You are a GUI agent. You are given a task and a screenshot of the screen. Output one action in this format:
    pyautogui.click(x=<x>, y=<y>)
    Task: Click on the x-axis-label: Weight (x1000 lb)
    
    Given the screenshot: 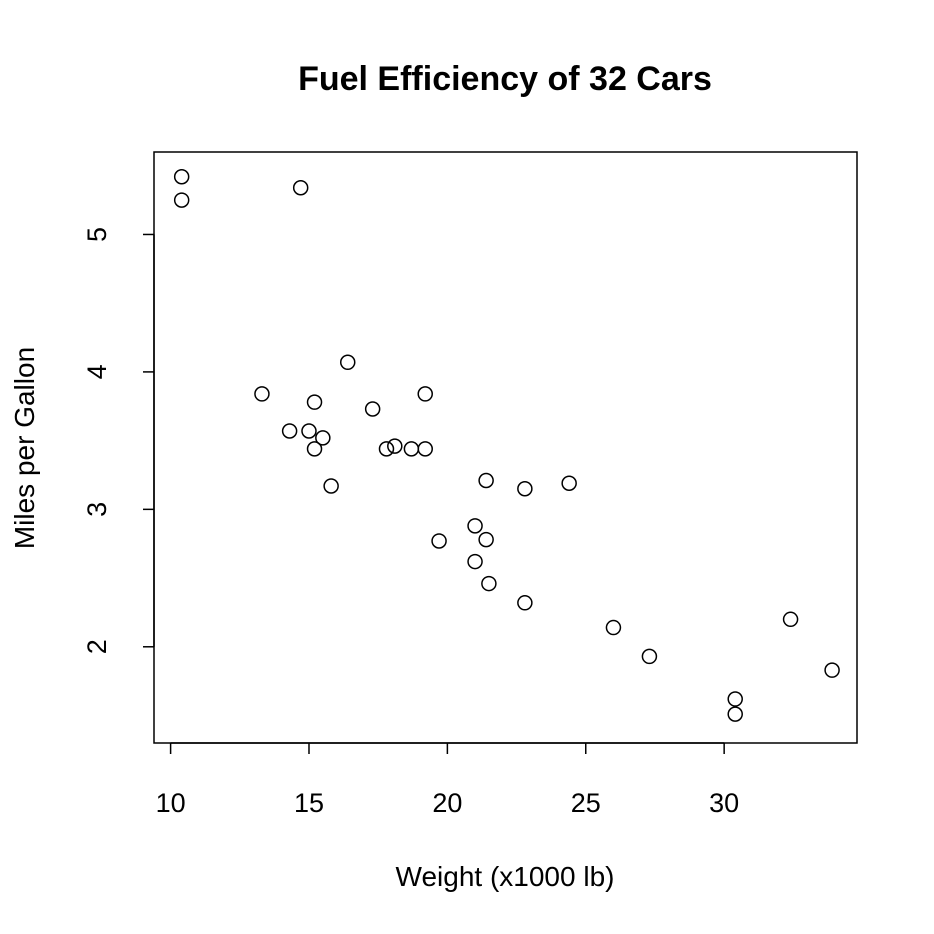 What is the action you would take?
    pyautogui.click(x=505, y=876)
    